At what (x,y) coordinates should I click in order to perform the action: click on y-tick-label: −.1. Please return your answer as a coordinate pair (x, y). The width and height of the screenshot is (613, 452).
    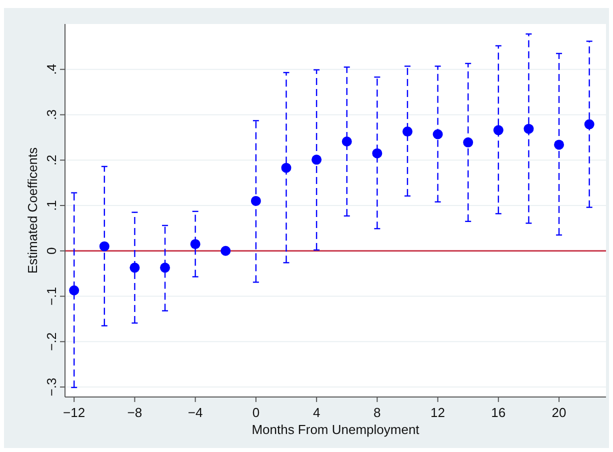
    Looking at the image, I should click on (51, 296).